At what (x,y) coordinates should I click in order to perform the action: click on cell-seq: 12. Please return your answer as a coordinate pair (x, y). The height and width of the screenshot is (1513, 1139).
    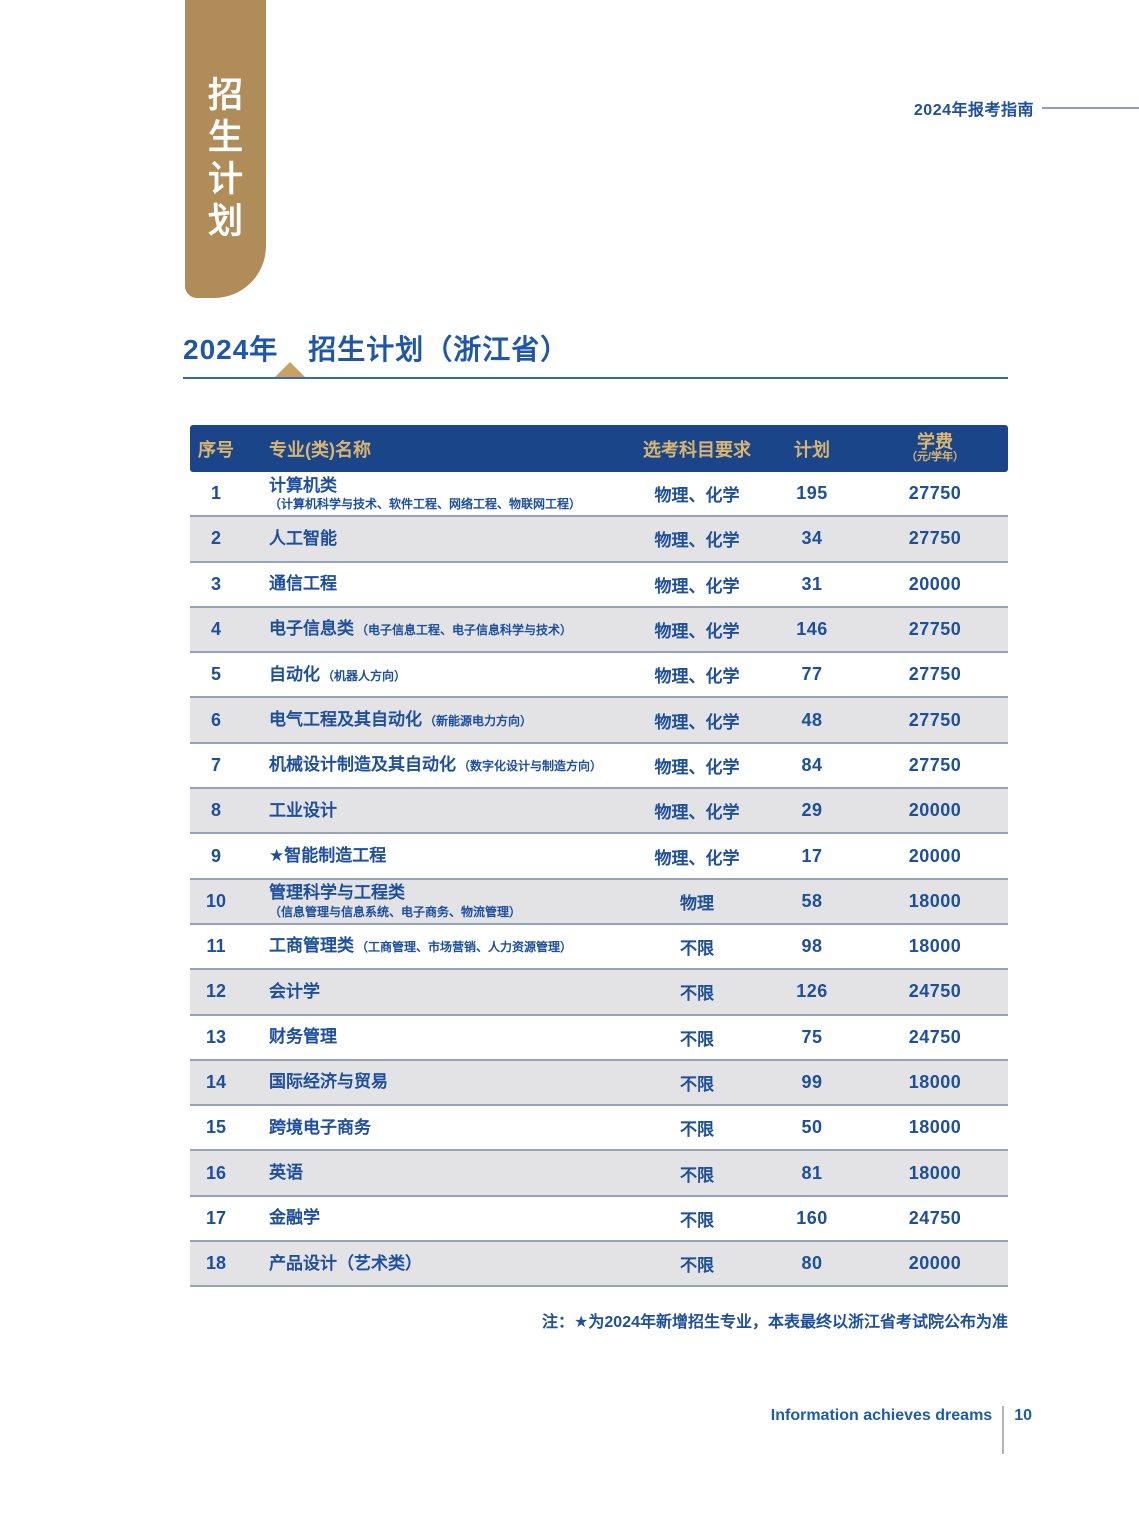
    Looking at the image, I should click on (216, 991).